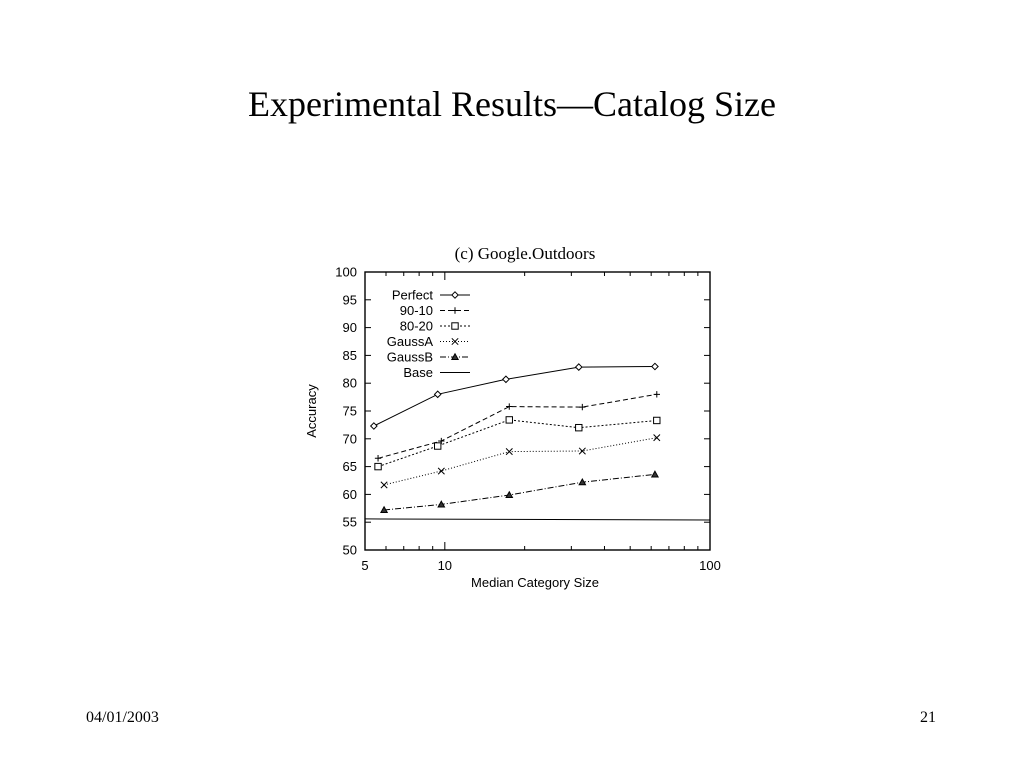 This screenshot has width=1024, height=768. I want to click on y-tick-label: 95, so click(350, 299).